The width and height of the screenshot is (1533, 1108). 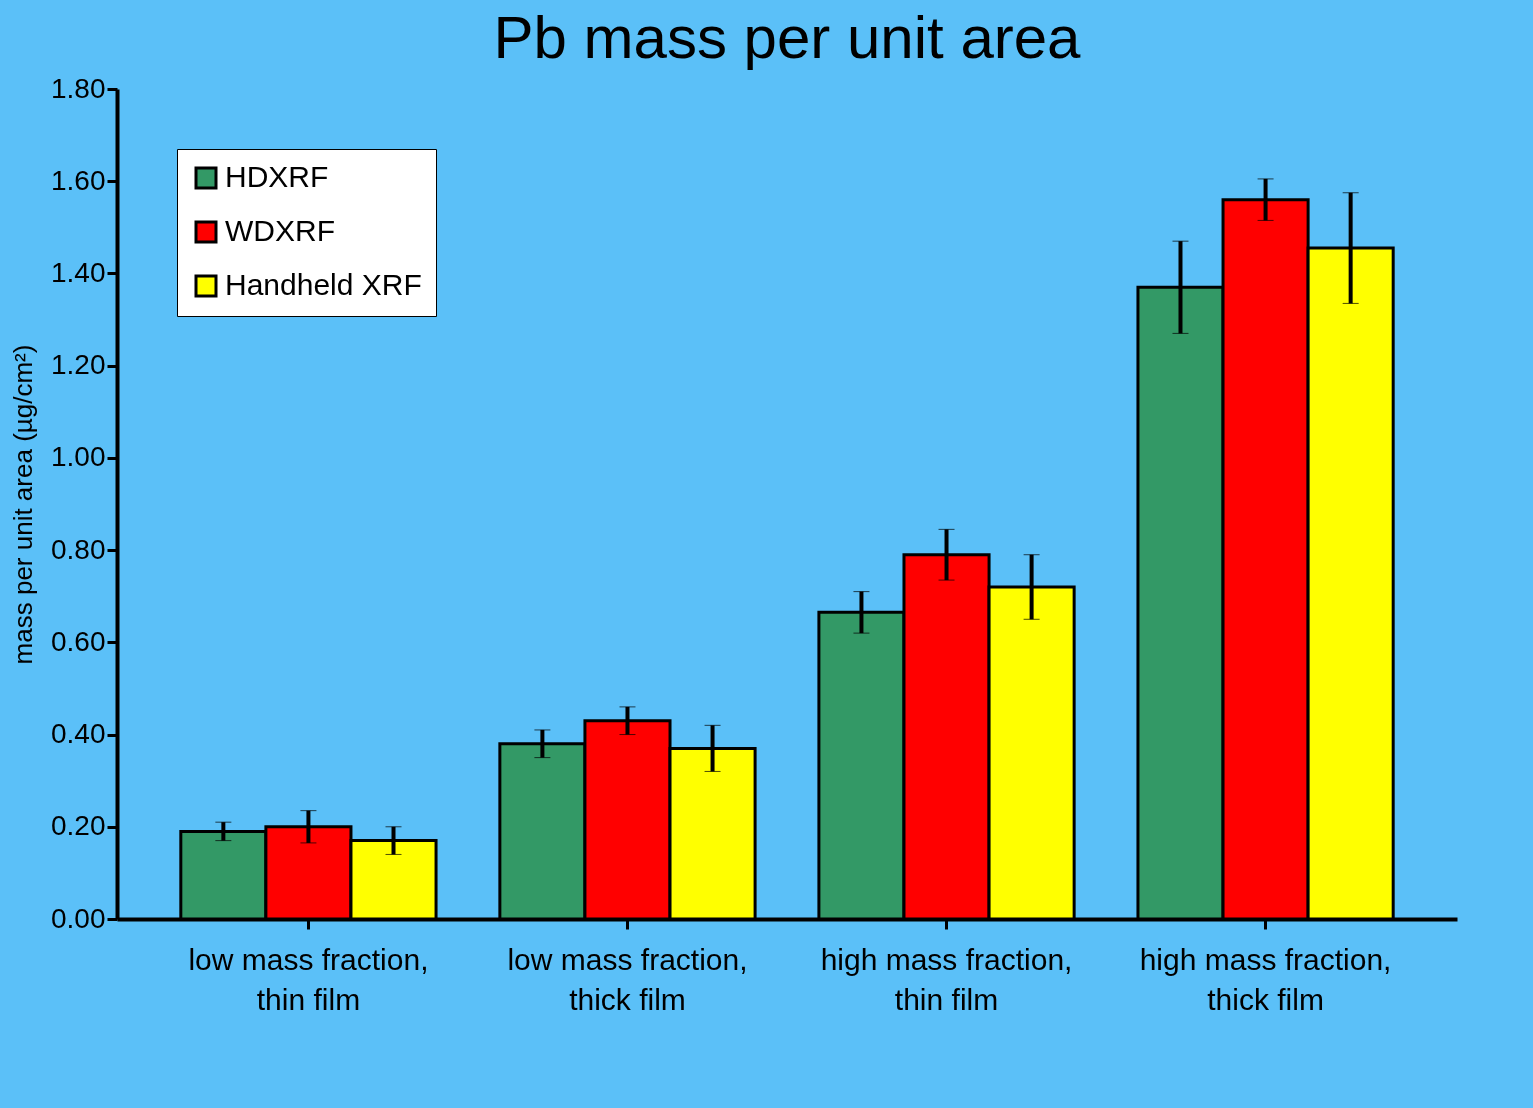 What do you see at coordinates (787, 37) in the screenshot?
I see `chart-title: Pb mass per unit area` at bounding box center [787, 37].